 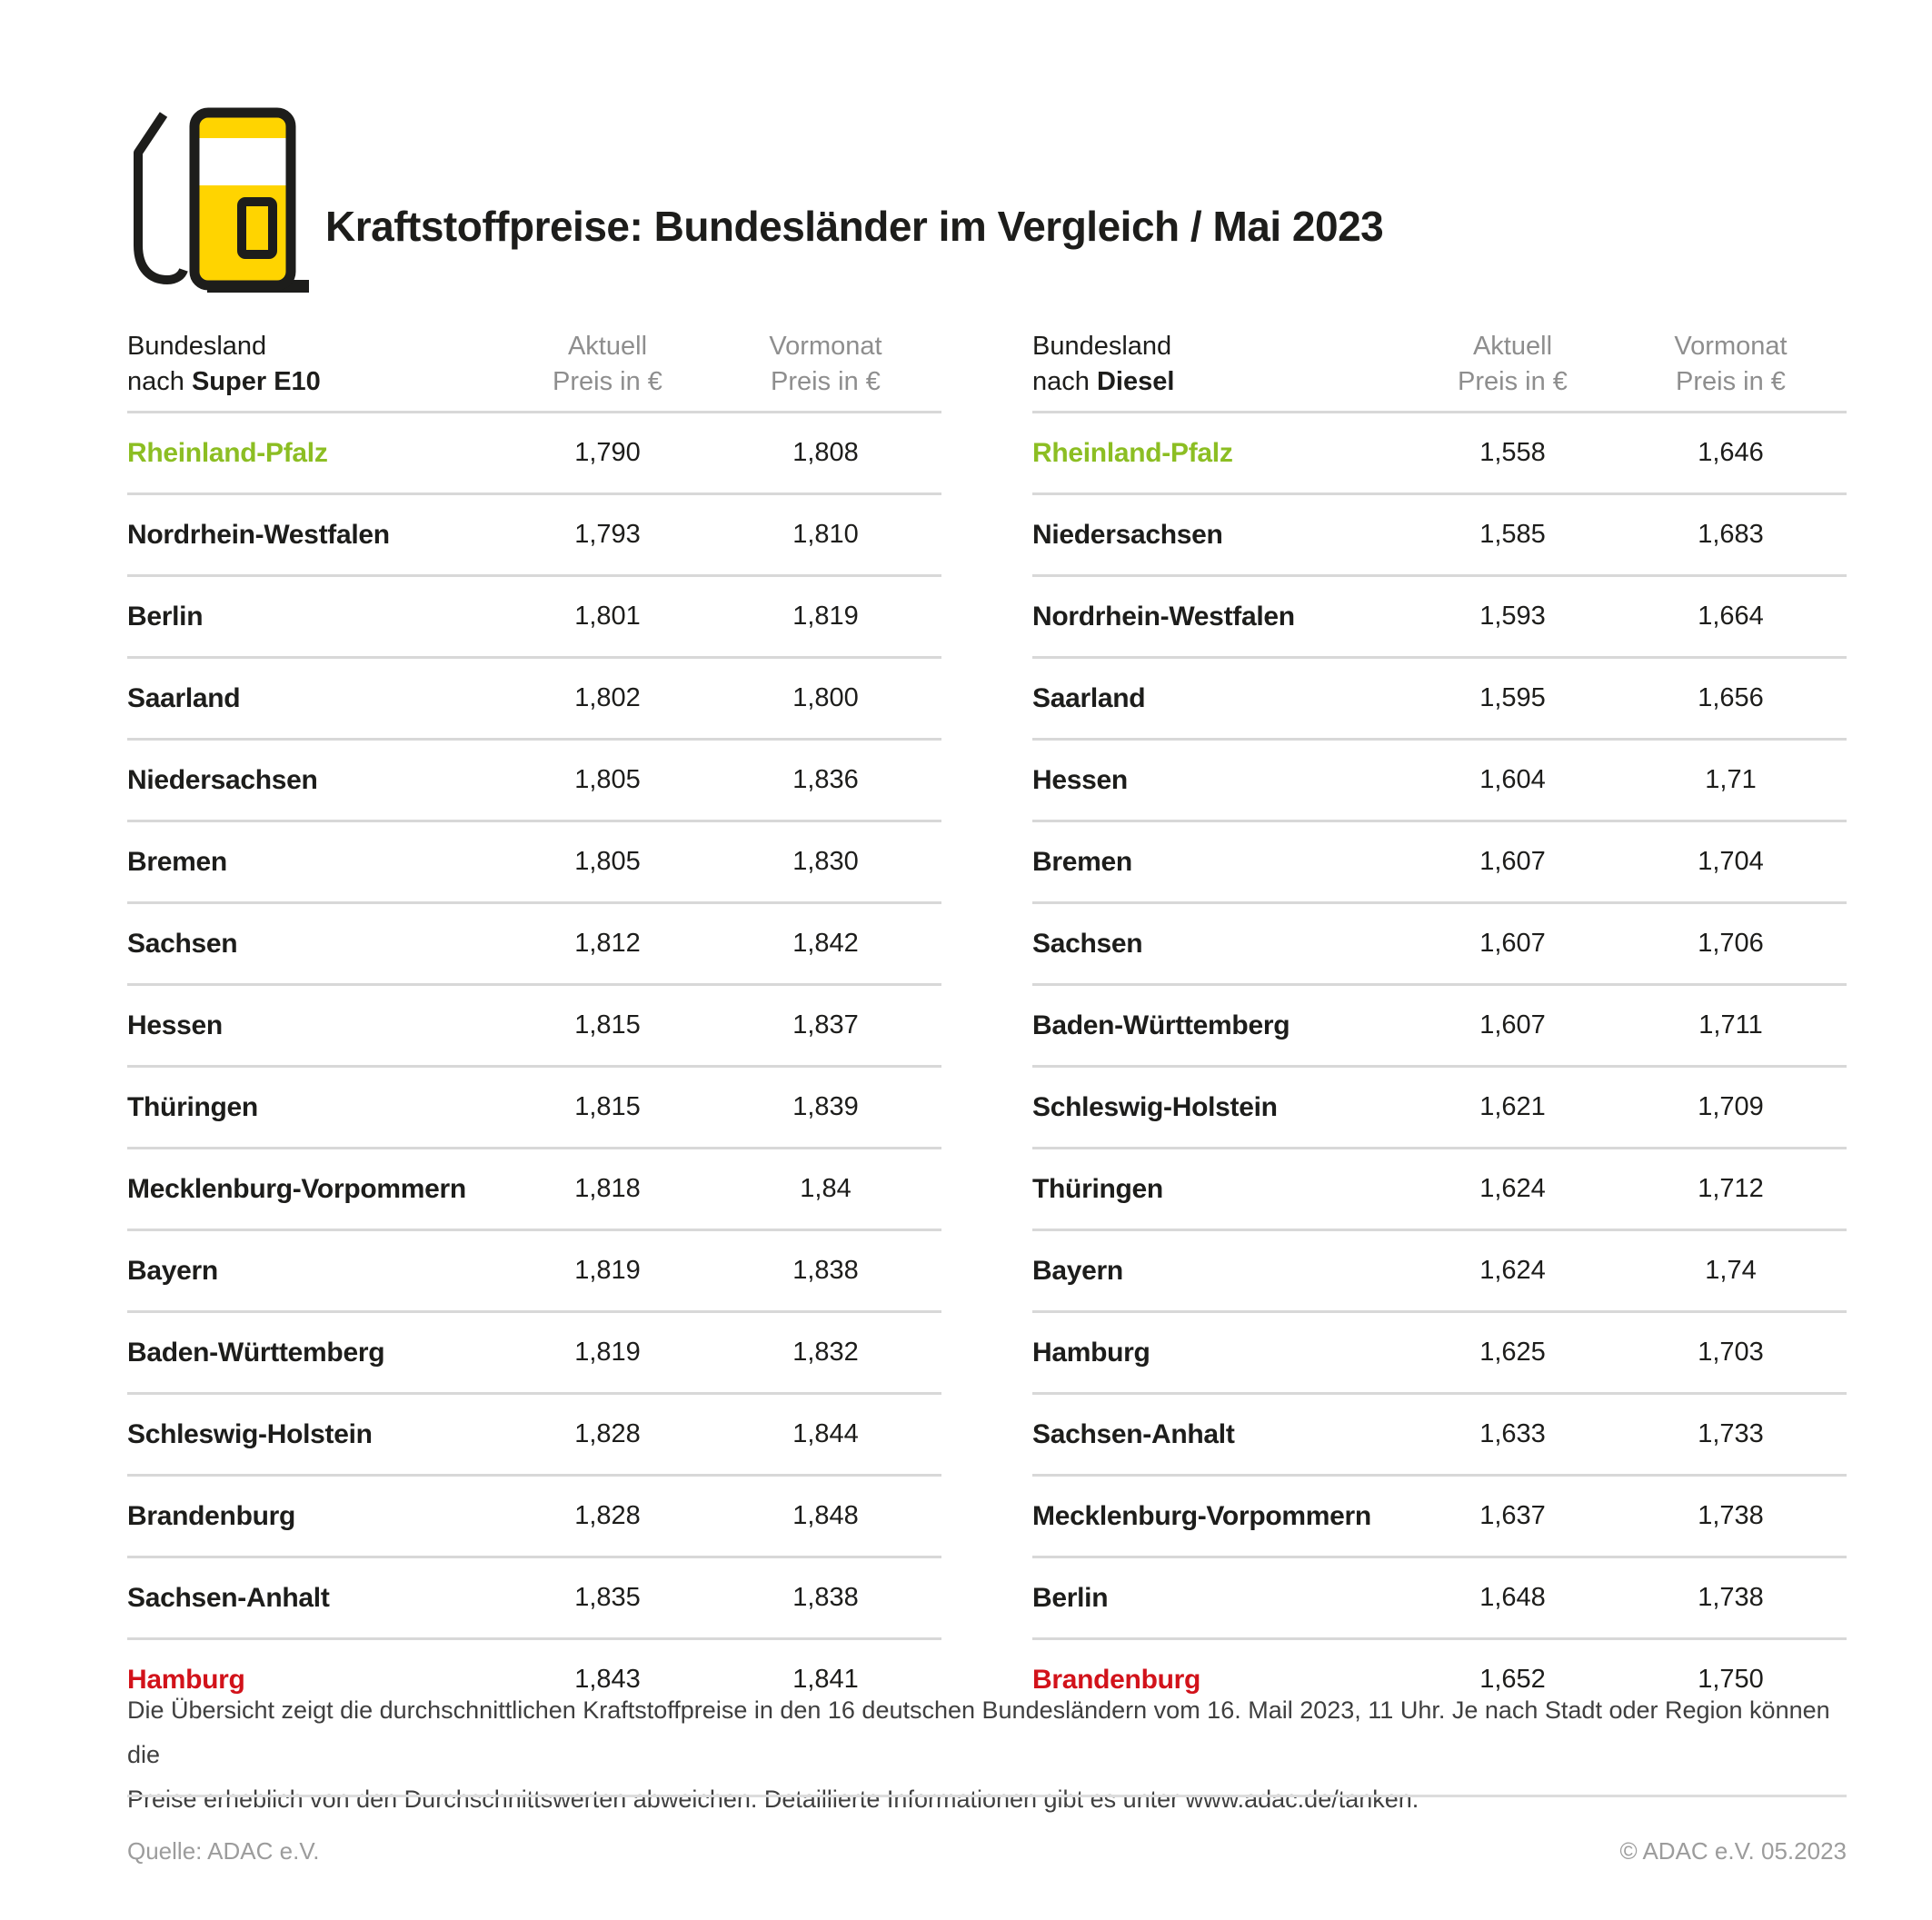 What do you see at coordinates (1440, 1517) in the screenshot?
I see `table-row: Mecklenburg-Vorpommern 1,637 1,738` at bounding box center [1440, 1517].